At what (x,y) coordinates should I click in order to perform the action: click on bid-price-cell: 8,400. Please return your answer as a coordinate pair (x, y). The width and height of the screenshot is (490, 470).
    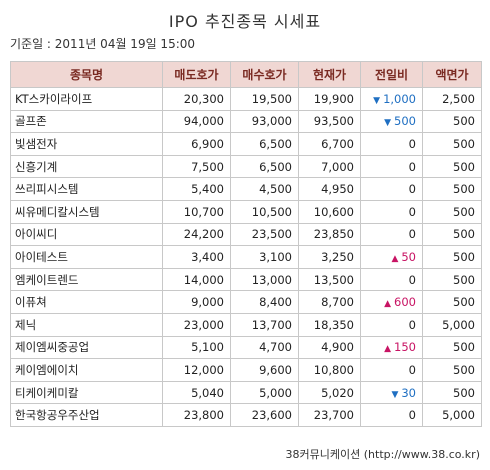
    Looking at the image, I should click on (264, 302).